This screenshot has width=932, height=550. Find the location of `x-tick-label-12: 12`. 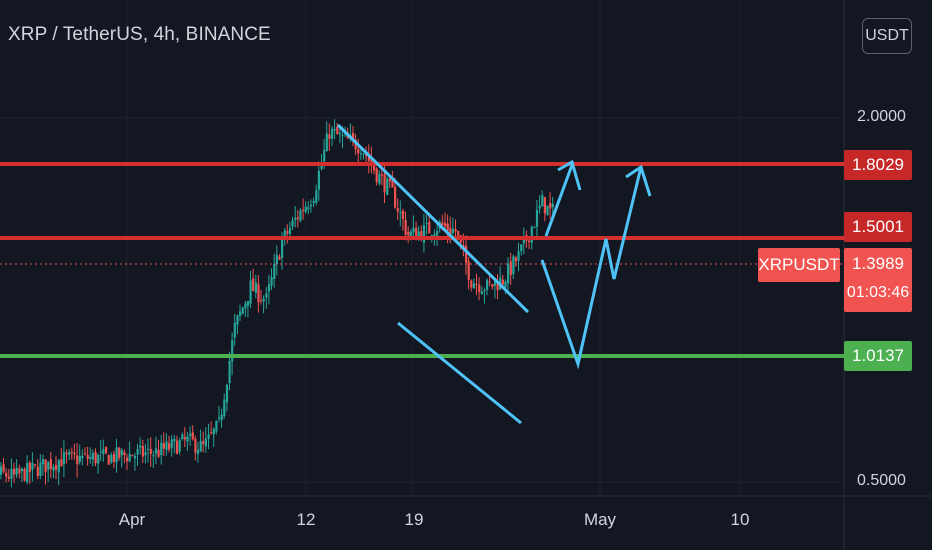

x-tick-label-12: 12 is located at coordinates (306, 519).